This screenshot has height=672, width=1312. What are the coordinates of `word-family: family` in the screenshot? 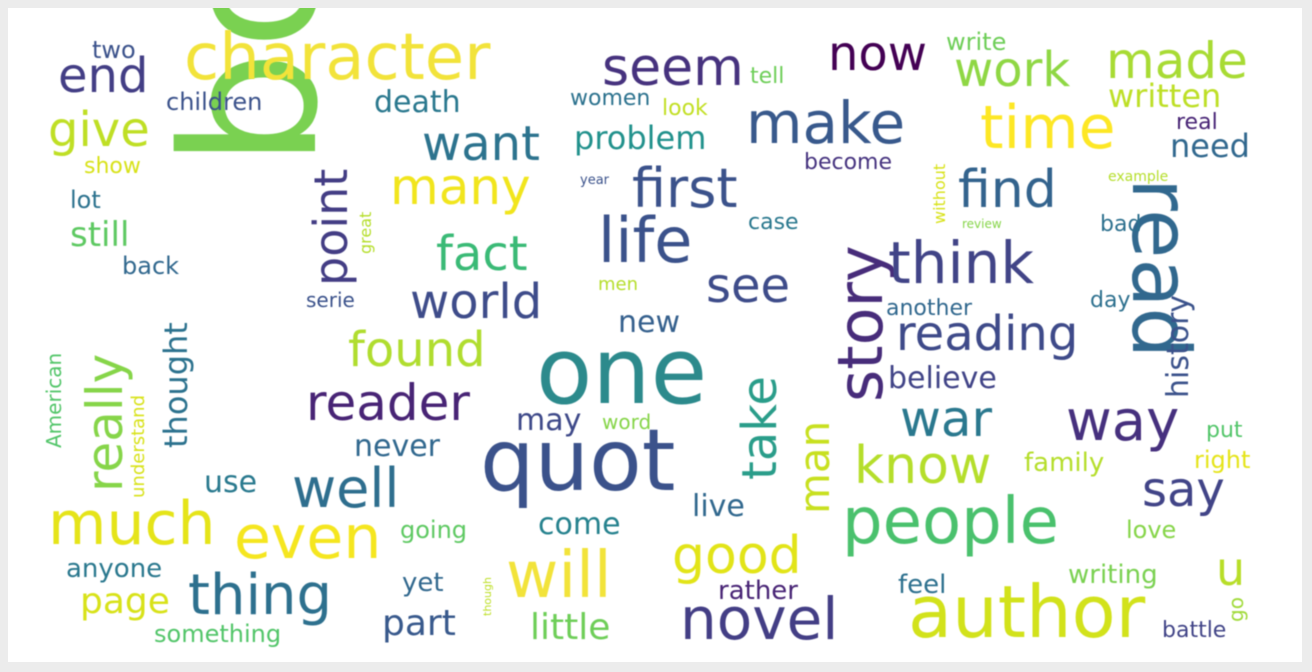 It's located at (1064, 463).